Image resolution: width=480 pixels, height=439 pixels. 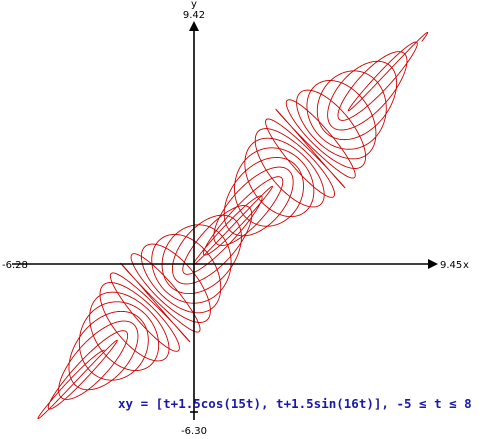 What do you see at coordinates (466, 265) in the screenshot?
I see `x-axis-label: x` at bounding box center [466, 265].